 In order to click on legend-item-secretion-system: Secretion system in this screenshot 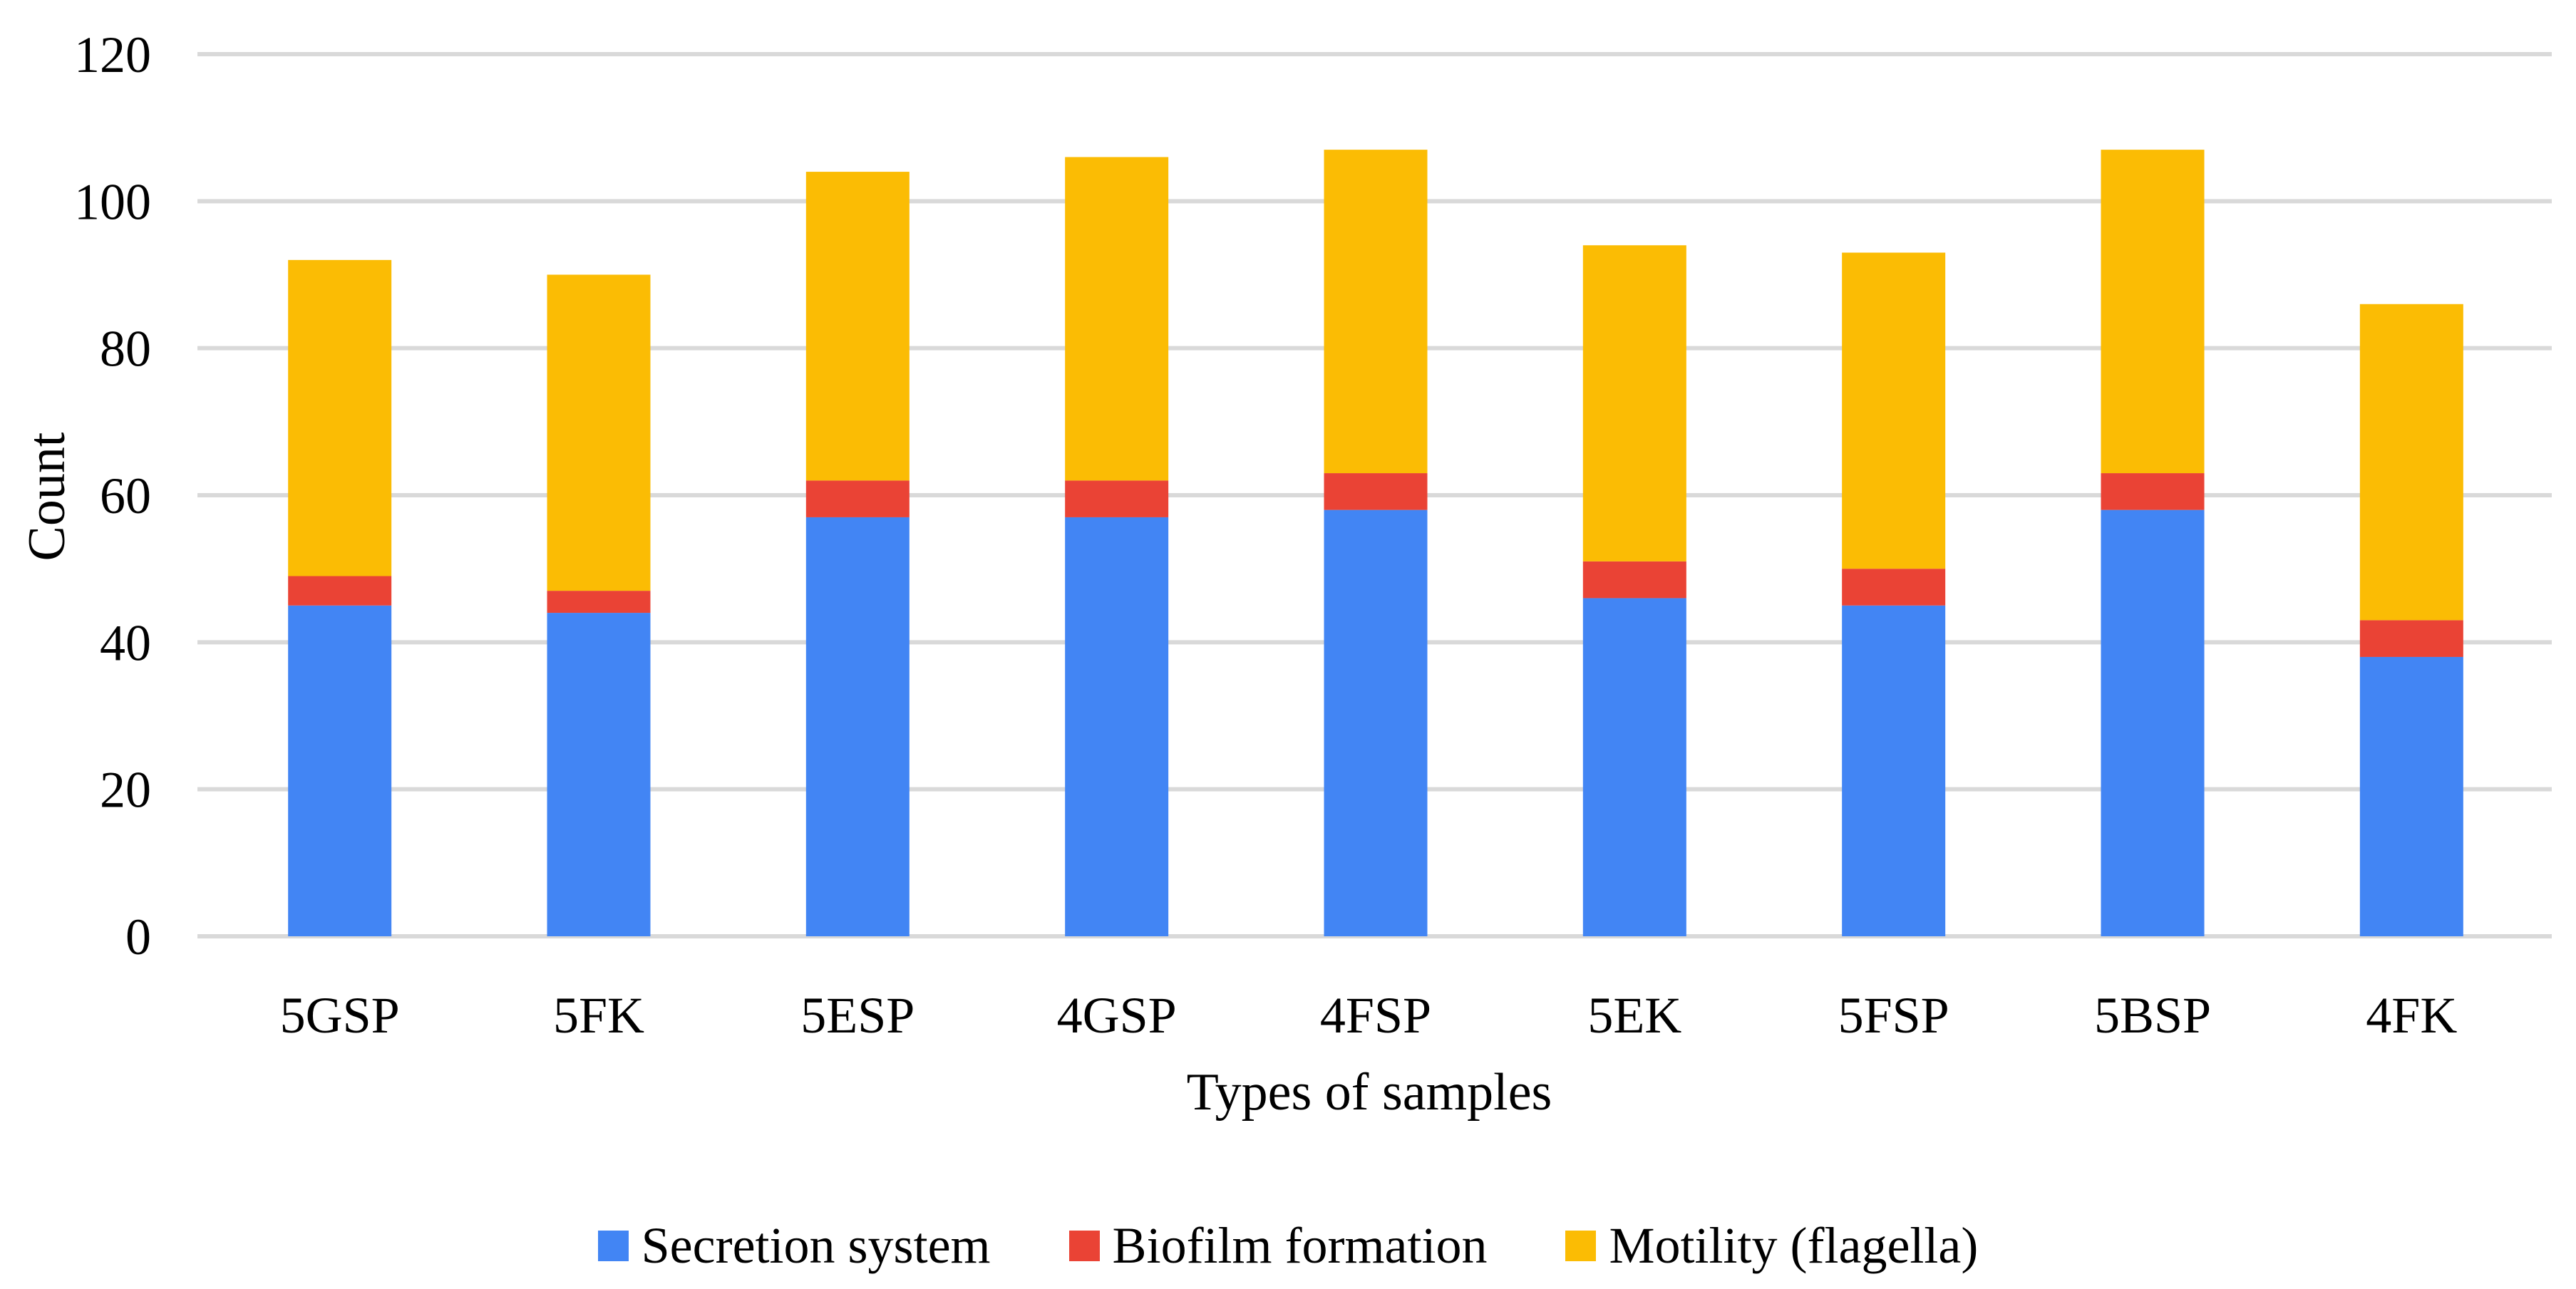, I will do `click(794, 1245)`.